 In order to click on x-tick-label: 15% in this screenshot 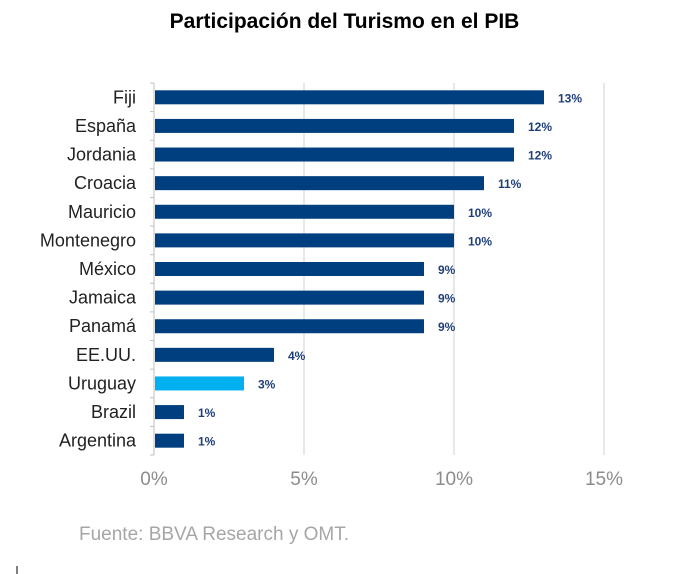, I will do `click(604, 479)`.